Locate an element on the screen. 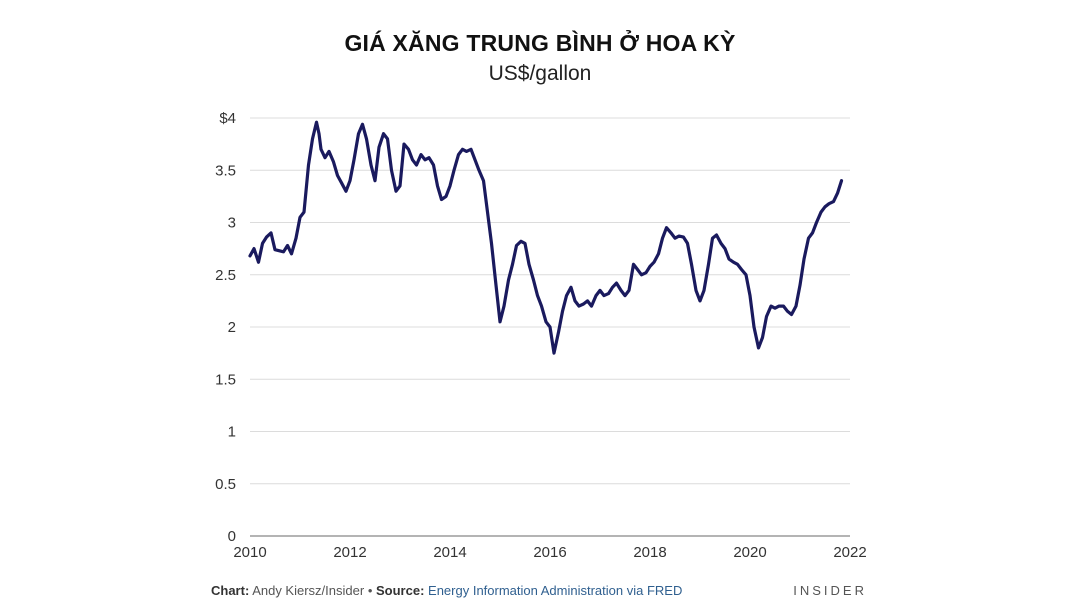 The height and width of the screenshot is (608, 1080). x-tick-label: 2020 is located at coordinates (749, 552).